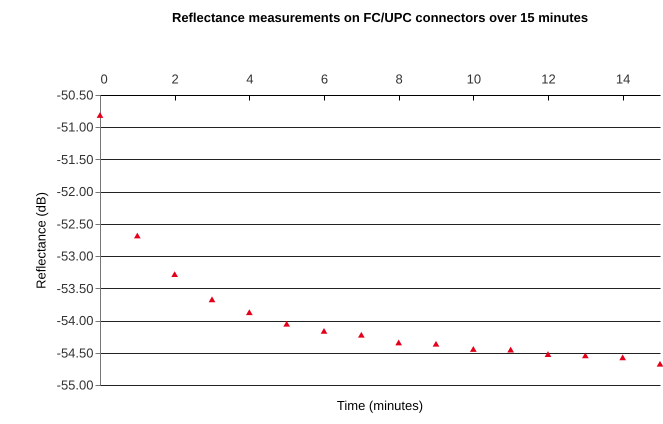 The height and width of the screenshot is (424, 663). Describe the element at coordinates (380, 405) in the screenshot. I see `x-axis-title: Time (minutes)` at that location.